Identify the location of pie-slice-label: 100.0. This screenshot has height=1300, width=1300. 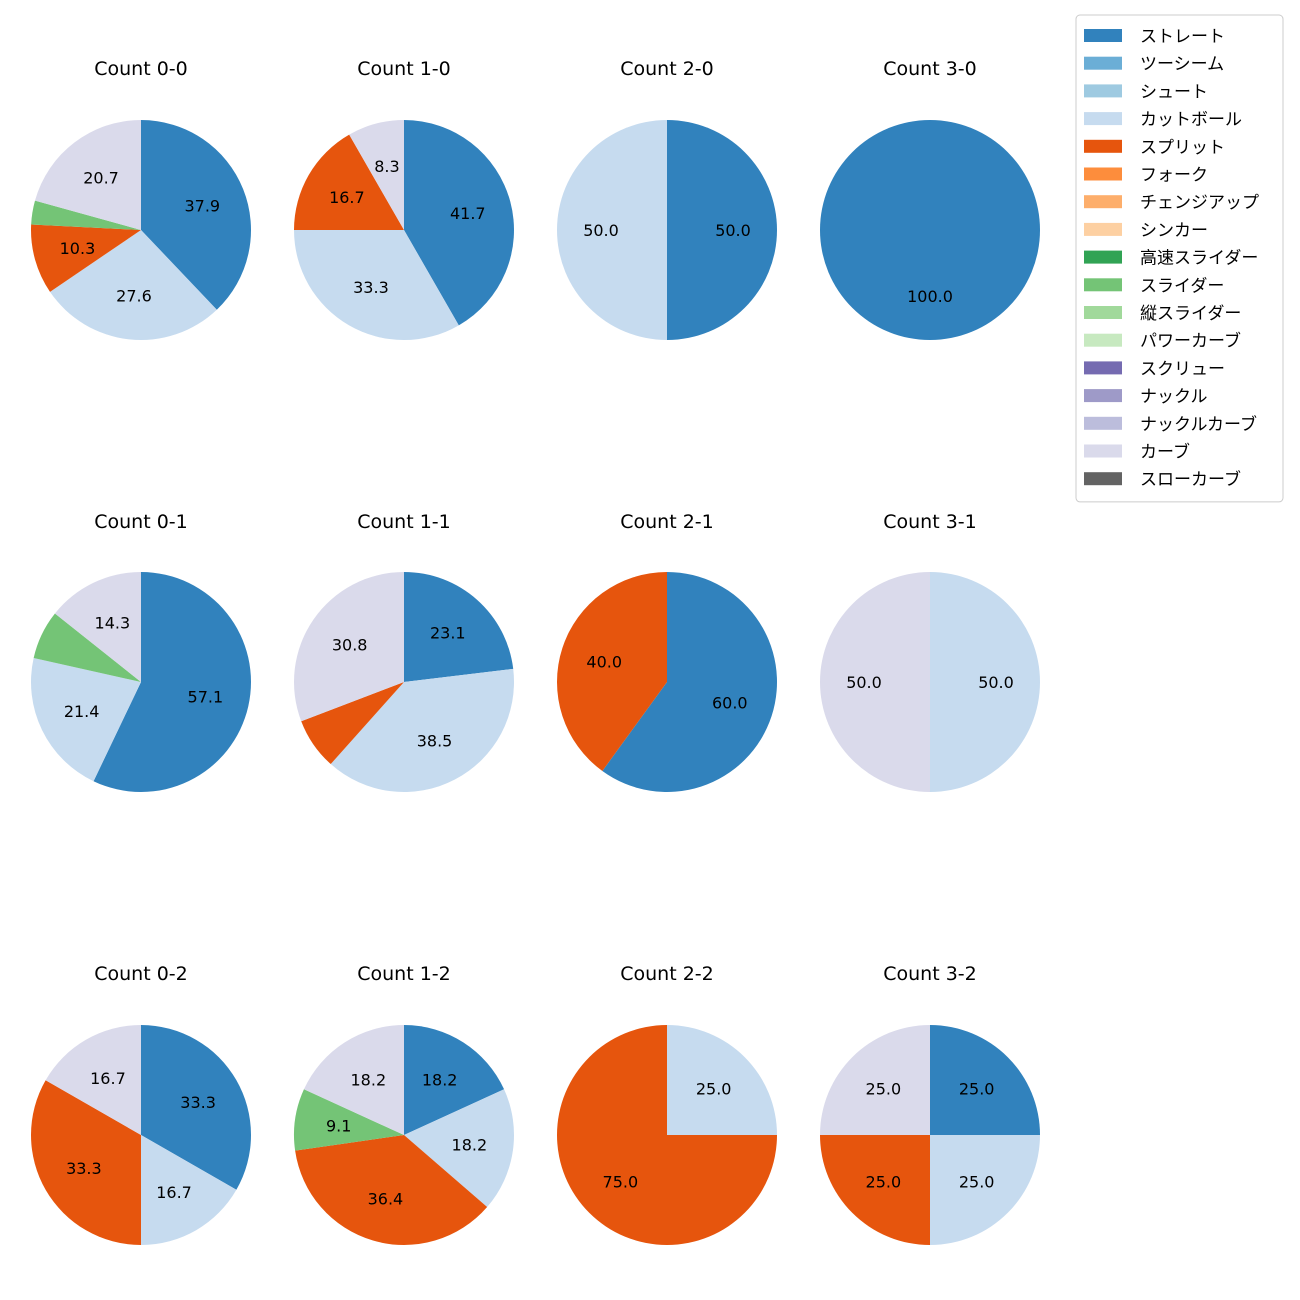
(930, 296).